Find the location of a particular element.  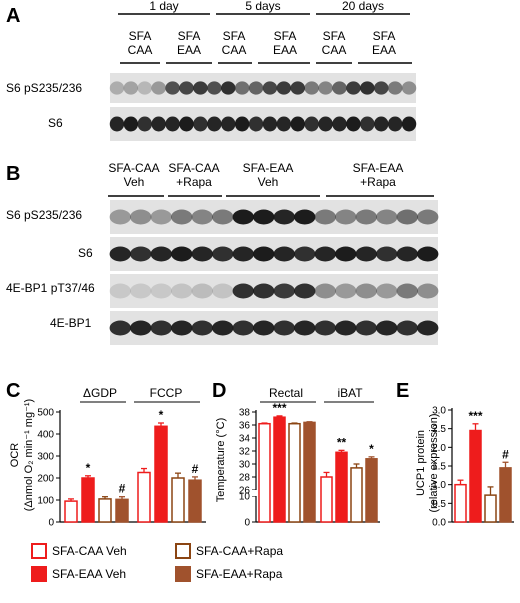

b-blot-label-2: S6 is located at coordinates (85, 253).